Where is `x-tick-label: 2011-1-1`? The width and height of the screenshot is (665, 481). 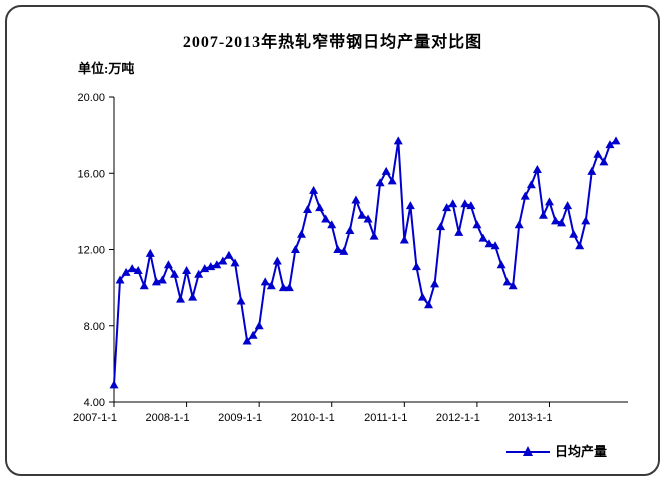
x-tick-label: 2011-1-1 is located at coordinates (385, 418).